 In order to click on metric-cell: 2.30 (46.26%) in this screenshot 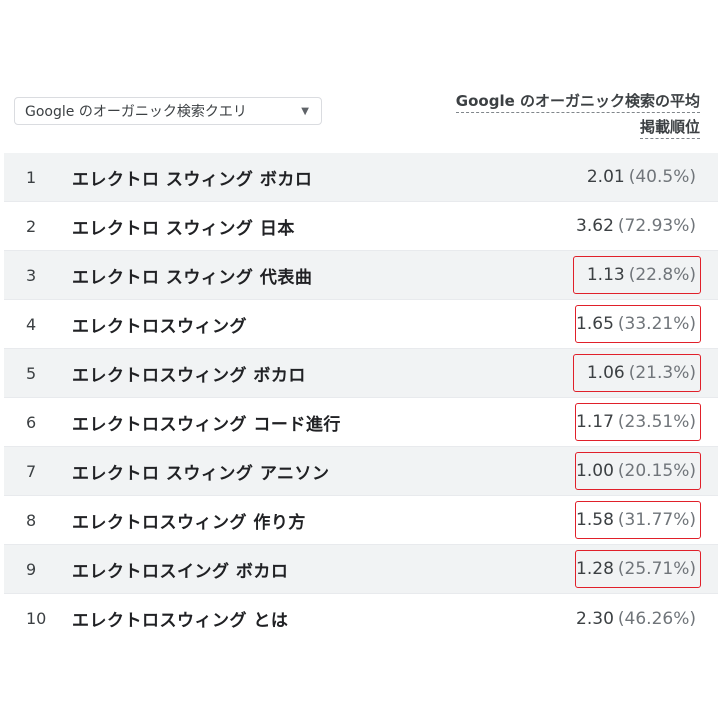, I will do `click(647, 619)`.